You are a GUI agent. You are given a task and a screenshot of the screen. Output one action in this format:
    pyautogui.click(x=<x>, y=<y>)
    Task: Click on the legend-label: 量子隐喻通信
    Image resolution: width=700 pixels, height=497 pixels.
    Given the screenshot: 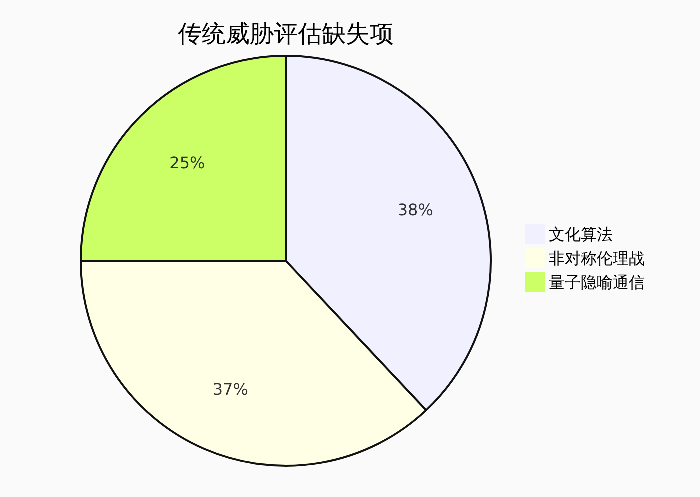 What is the action you would take?
    pyautogui.click(x=597, y=282)
    